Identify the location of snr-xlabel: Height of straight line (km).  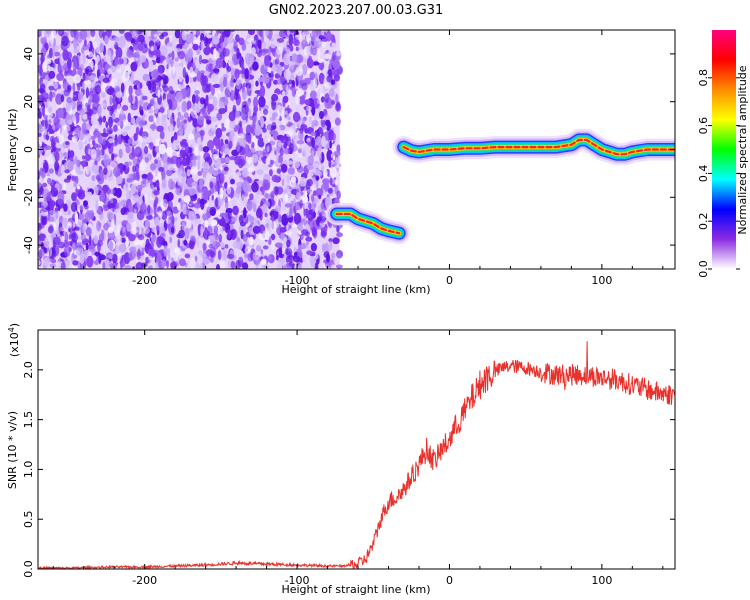
(355, 589).